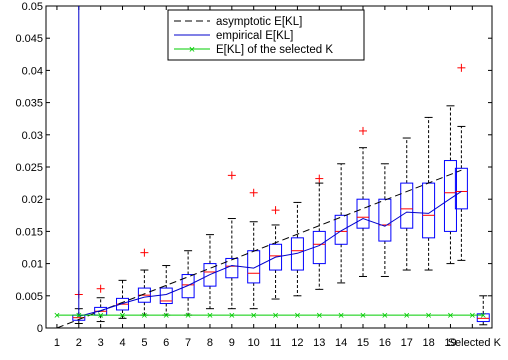 The width and height of the screenshot is (508, 360). Describe the element at coordinates (29, 232) in the screenshot. I see `y-tick-label: 0.015` at that location.